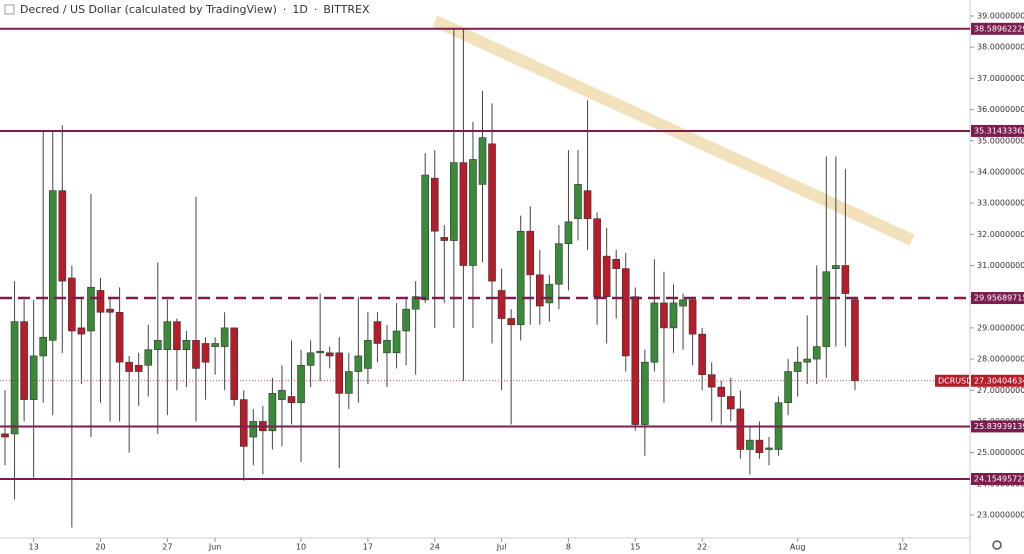  I want to click on x-tick-label: Aug, so click(798, 547).